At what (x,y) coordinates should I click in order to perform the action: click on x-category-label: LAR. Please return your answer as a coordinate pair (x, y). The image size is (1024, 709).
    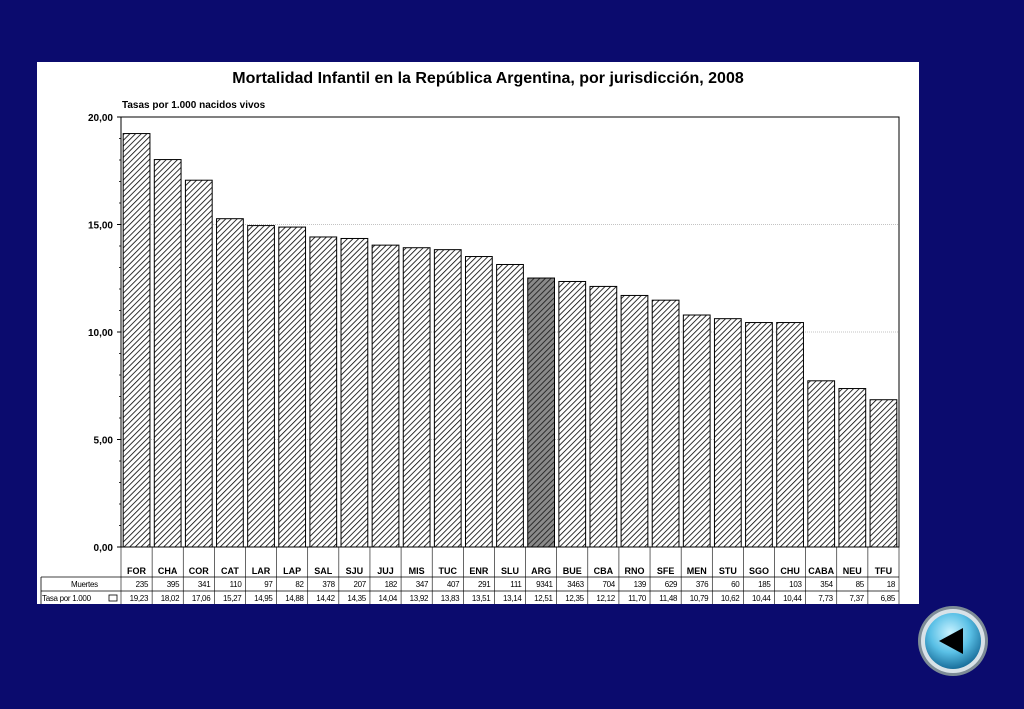
    Looking at the image, I should click on (261, 571).